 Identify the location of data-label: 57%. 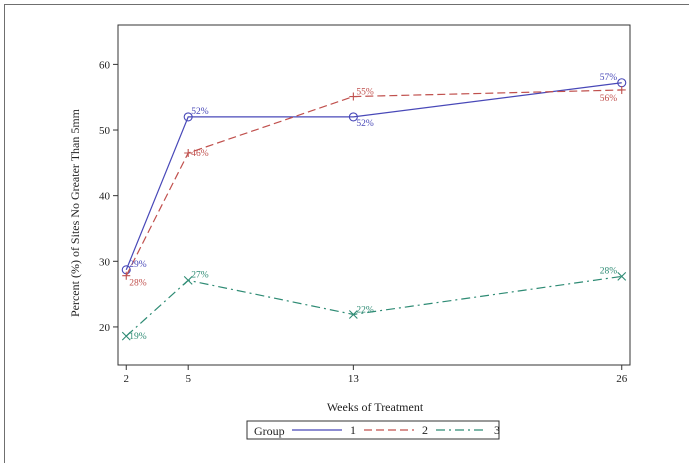
(609, 78).